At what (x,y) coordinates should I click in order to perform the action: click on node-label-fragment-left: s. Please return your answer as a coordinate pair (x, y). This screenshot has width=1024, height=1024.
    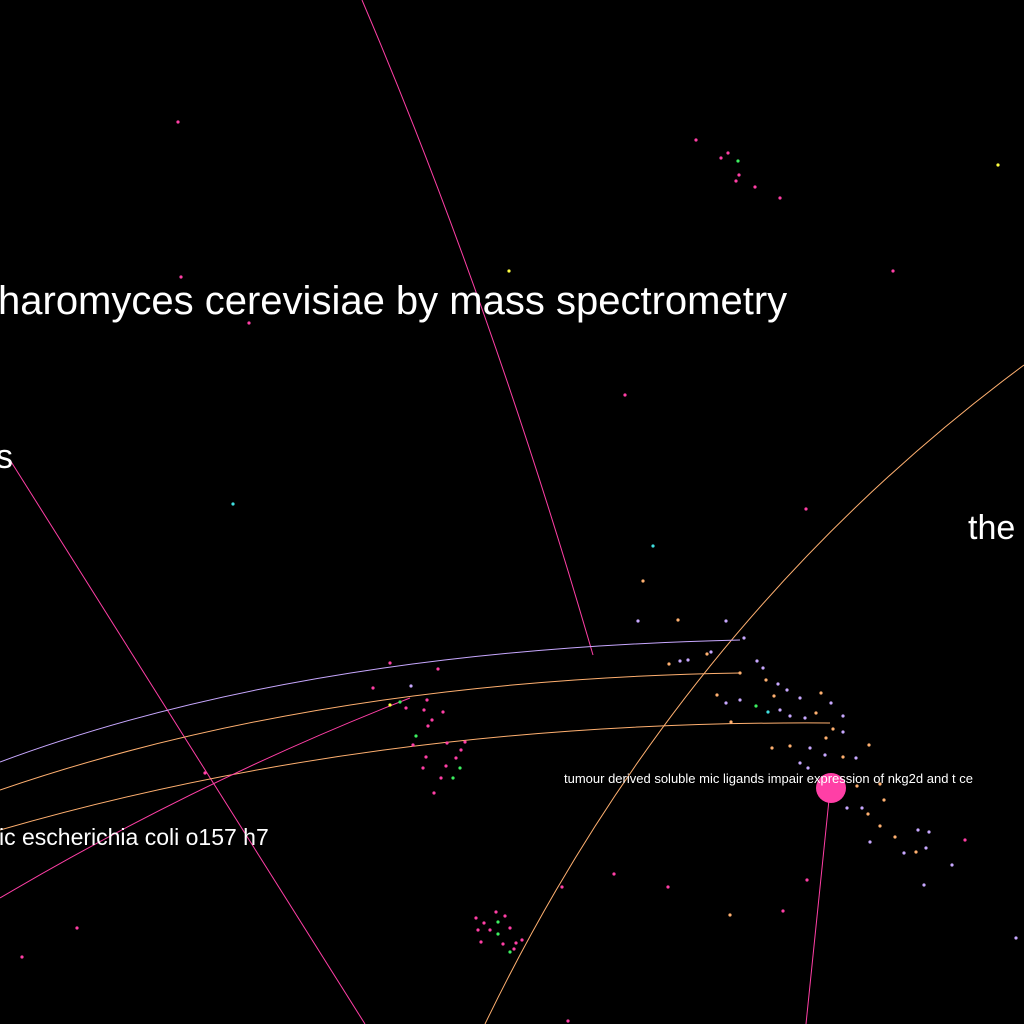
    Looking at the image, I should click on (6, 457).